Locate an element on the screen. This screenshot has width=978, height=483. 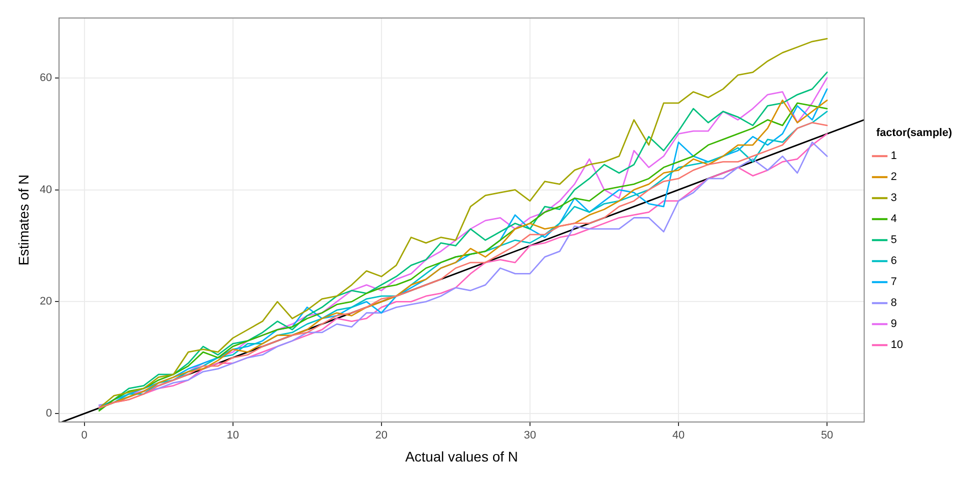
y-axis-title: Estimates of N is located at coordinates (23, 220).